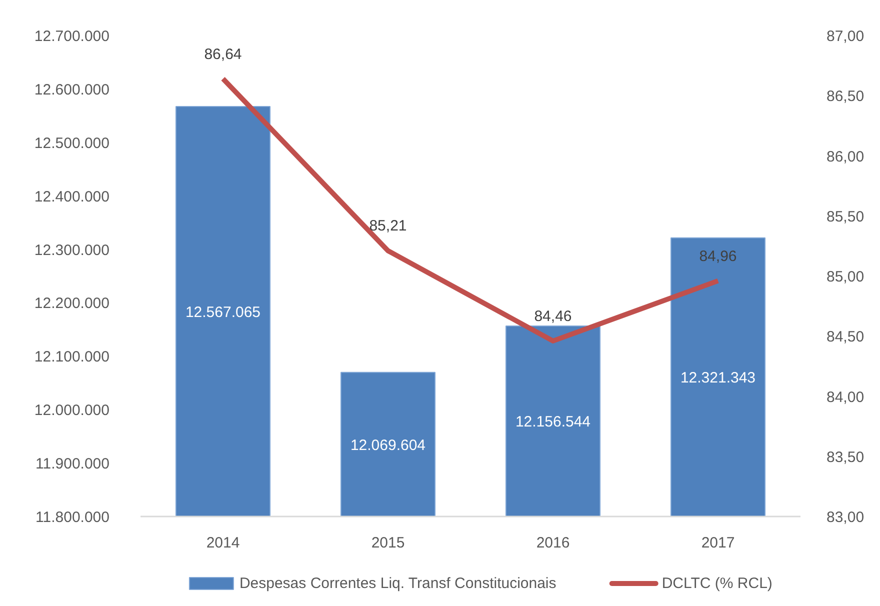 Image resolution: width=880 pixels, height=606 pixels. Describe the element at coordinates (718, 256) in the screenshot. I see `data-label: 84,96` at that location.